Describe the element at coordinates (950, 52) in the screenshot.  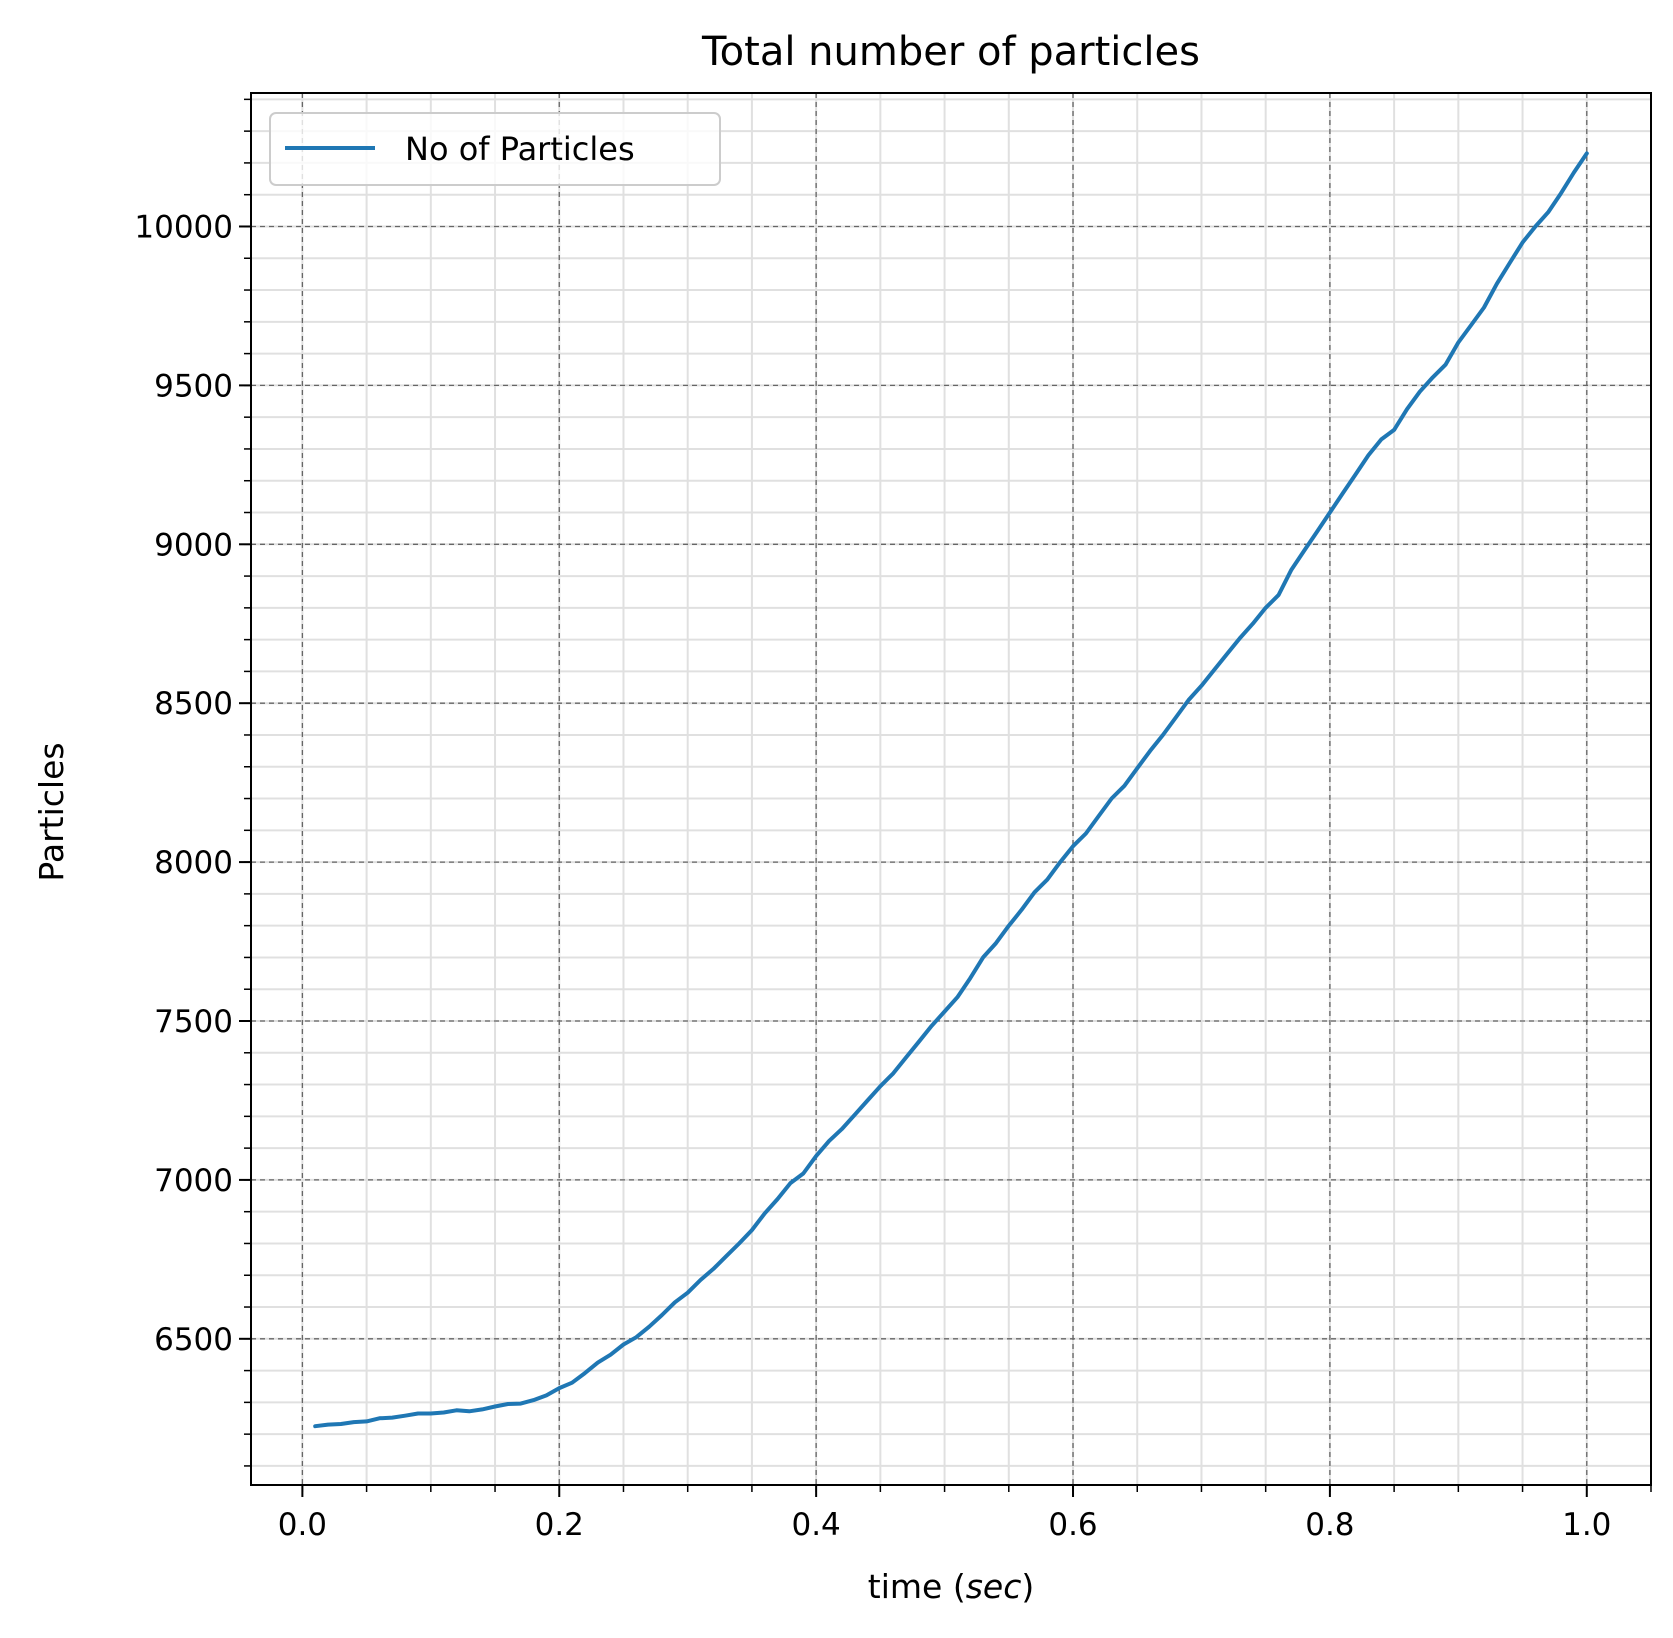
I see `chart-title: Total number of particles` at that location.